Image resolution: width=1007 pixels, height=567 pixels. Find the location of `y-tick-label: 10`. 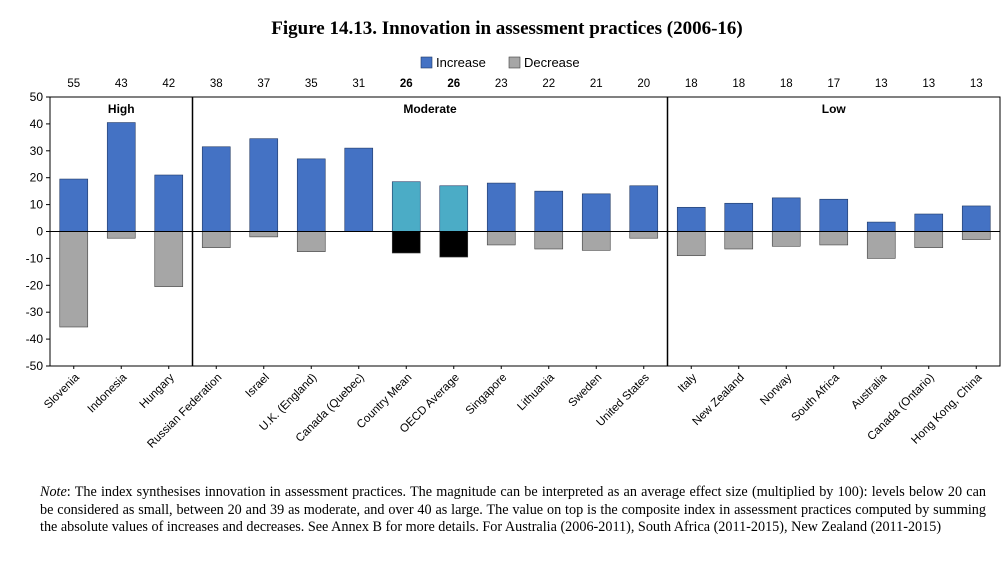

y-tick-label: 10 is located at coordinates (37, 205).